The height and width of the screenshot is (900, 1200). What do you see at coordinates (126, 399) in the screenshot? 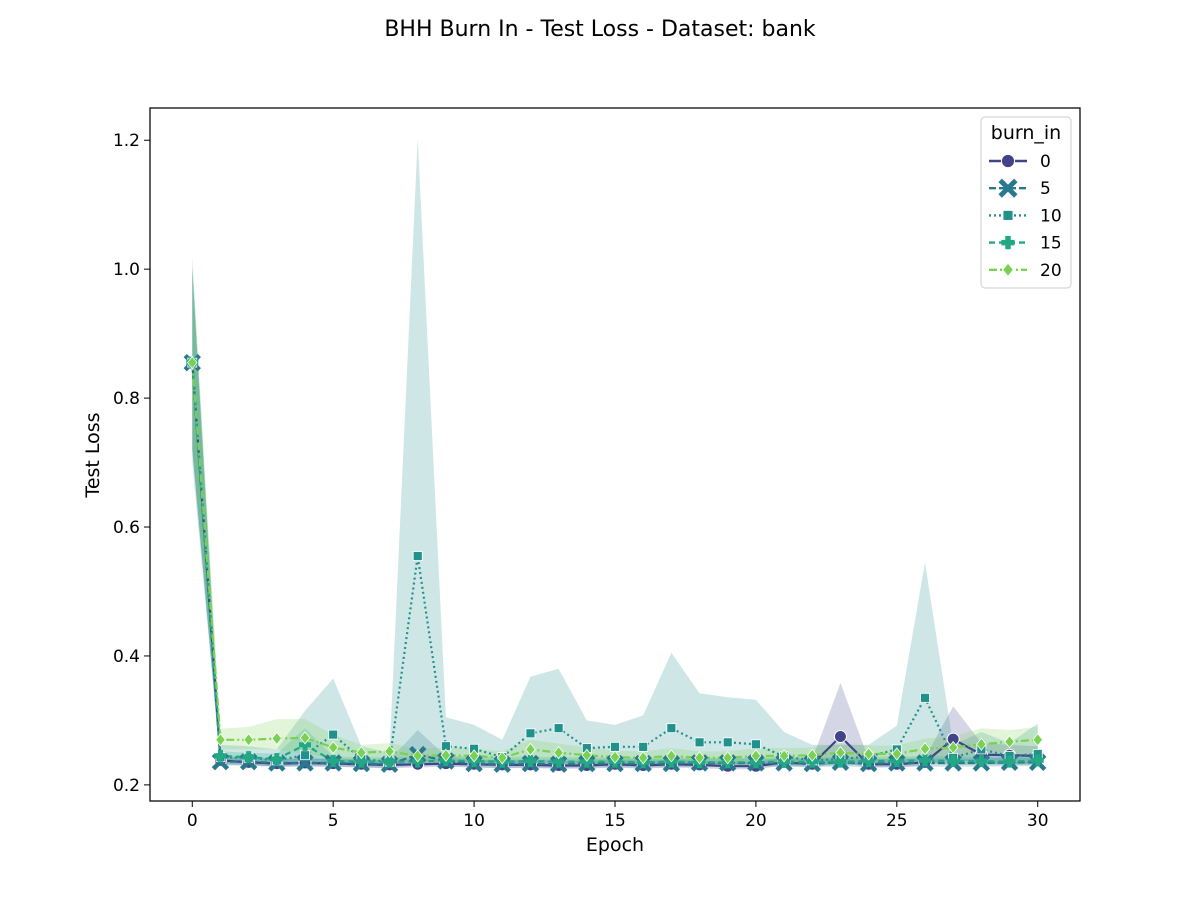
I see `y-tick-label: 0.8` at bounding box center [126, 399].